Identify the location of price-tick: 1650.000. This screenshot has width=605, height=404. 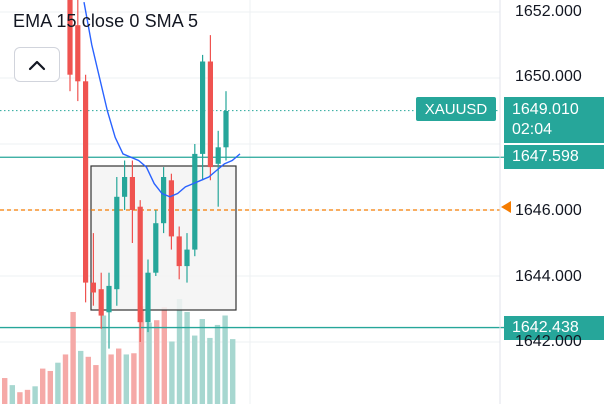
(548, 76).